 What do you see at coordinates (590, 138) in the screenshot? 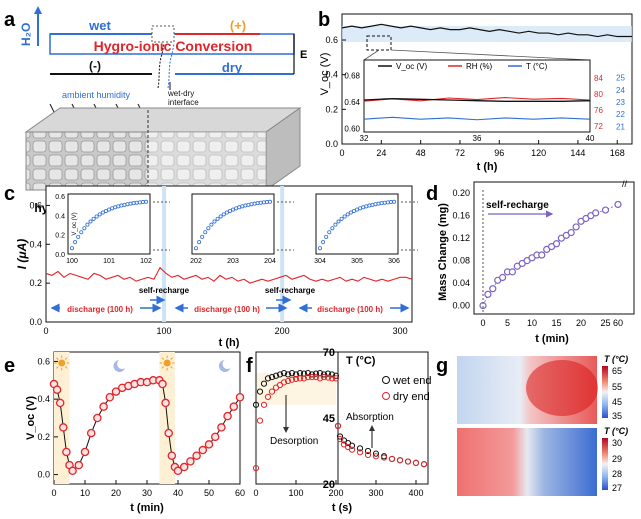
I see `chart-b-inset-xtick-label: 40` at bounding box center [590, 138].